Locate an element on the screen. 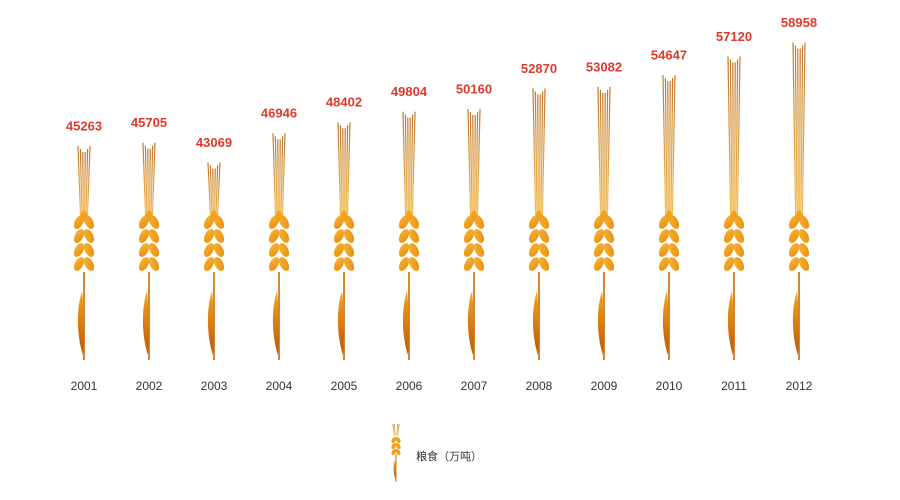 The image size is (900, 500). data-label: 57120 is located at coordinates (734, 36).